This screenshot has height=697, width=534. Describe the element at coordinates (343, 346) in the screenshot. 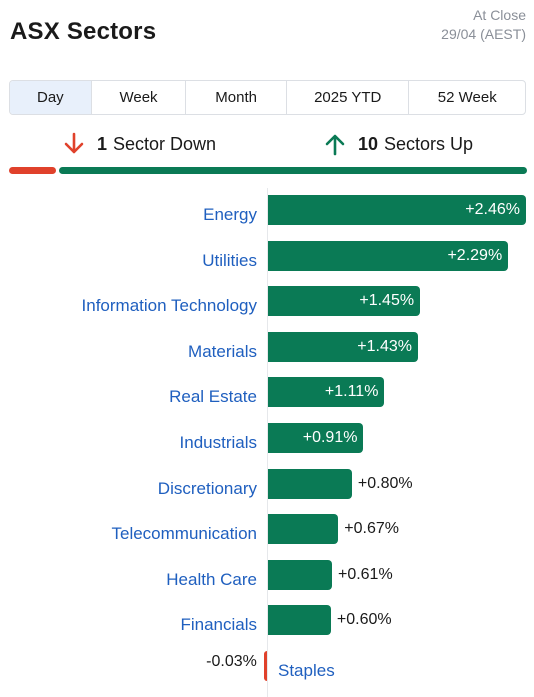

I see `bar-materials` at that location.